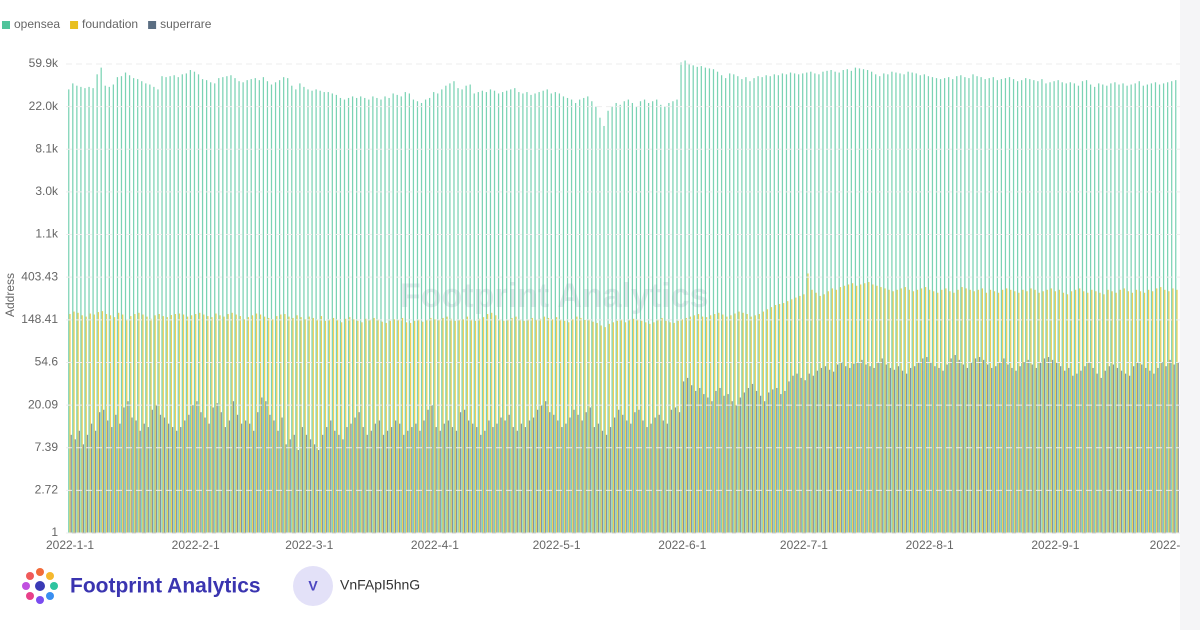 This screenshot has height=630, width=1200. What do you see at coordinates (1055, 545) in the screenshot?
I see `x-tick-label: 2022-9-1` at bounding box center [1055, 545].